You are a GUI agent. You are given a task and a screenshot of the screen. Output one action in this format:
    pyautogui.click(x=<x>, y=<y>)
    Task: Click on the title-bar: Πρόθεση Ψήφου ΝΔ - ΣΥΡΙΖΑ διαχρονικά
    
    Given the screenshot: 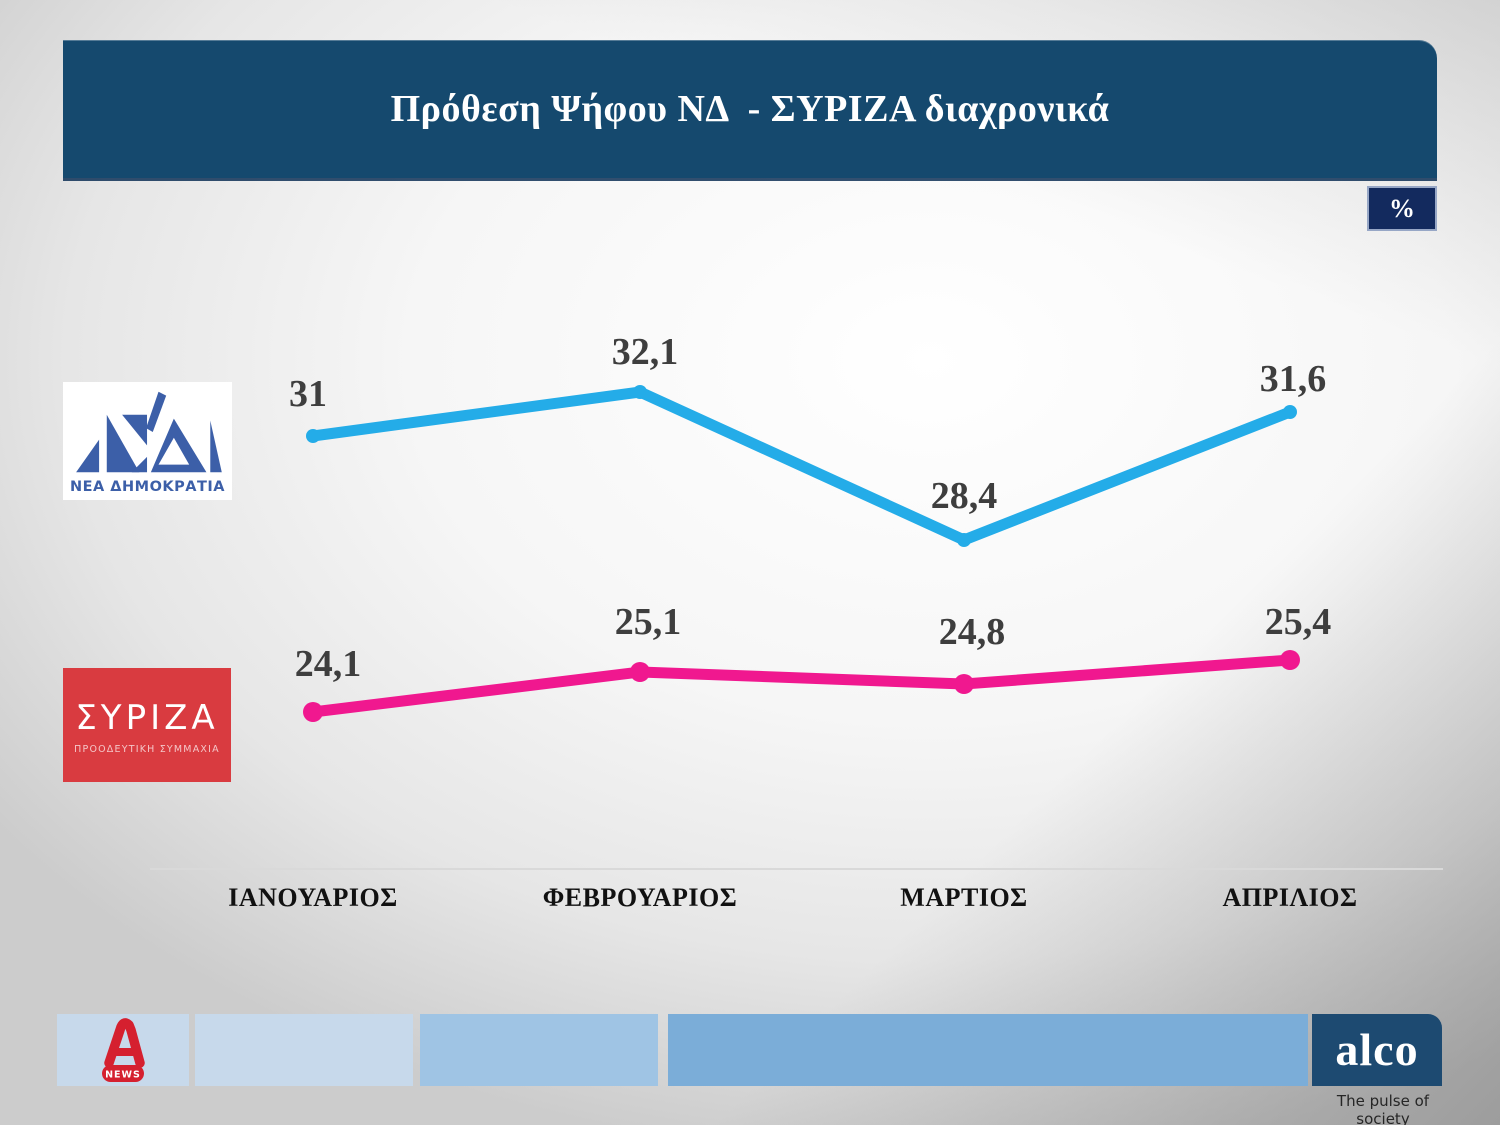 What is the action you would take?
    pyautogui.click(x=750, y=109)
    